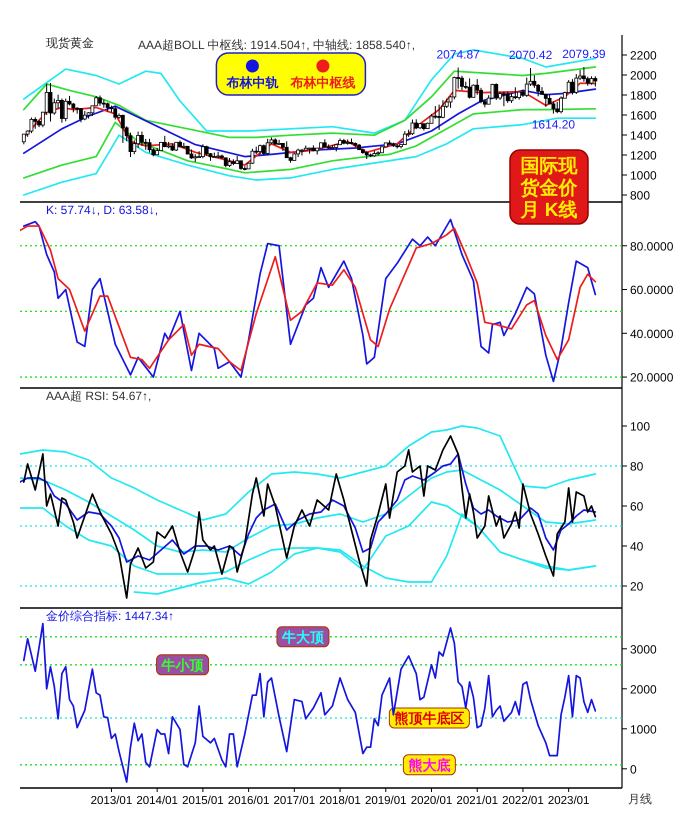 The height and width of the screenshot is (840, 680). Describe the element at coordinates (637, 507) in the screenshot. I see `y-tick-label: 60` at that location.